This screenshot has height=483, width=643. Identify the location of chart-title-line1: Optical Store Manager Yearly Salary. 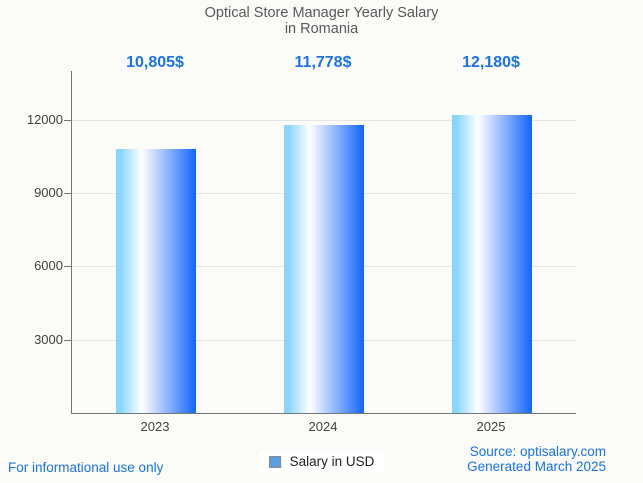
(321, 13).